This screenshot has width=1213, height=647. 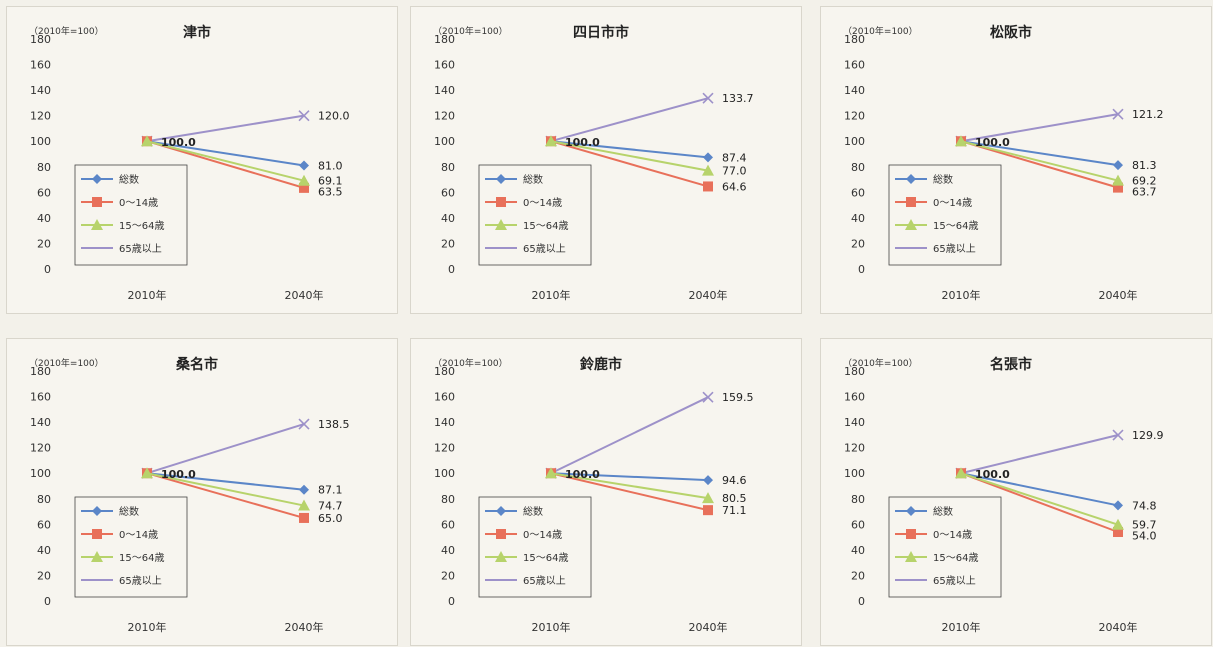 What do you see at coordinates (147, 627) in the screenshot?
I see `x-tick-label: 2010年` at bounding box center [147, 627].